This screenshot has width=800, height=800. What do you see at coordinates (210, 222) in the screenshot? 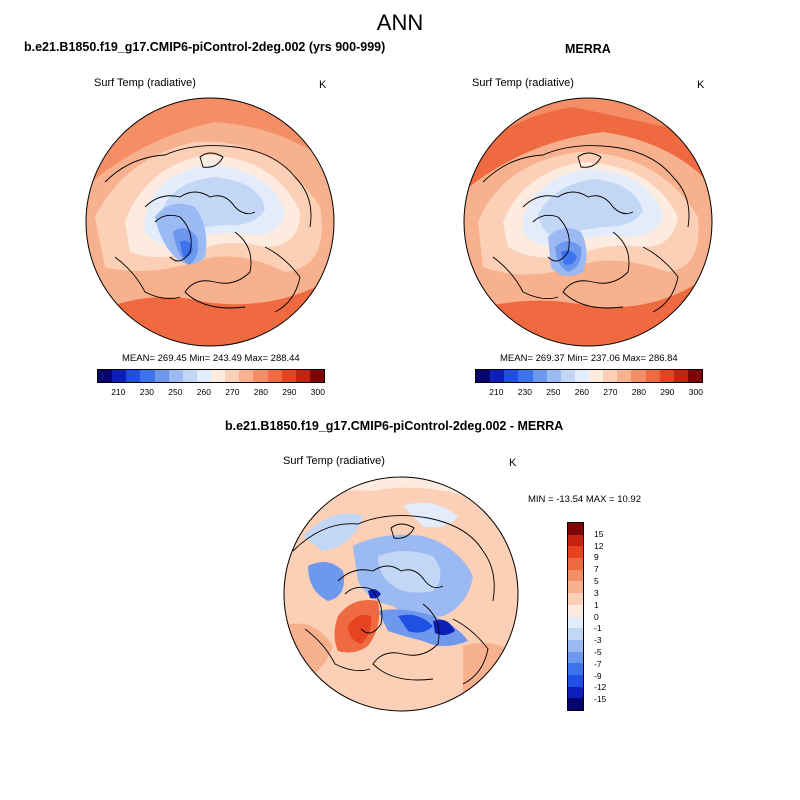
I see `panel-model-polar-map` at bounding box center [210, 222].